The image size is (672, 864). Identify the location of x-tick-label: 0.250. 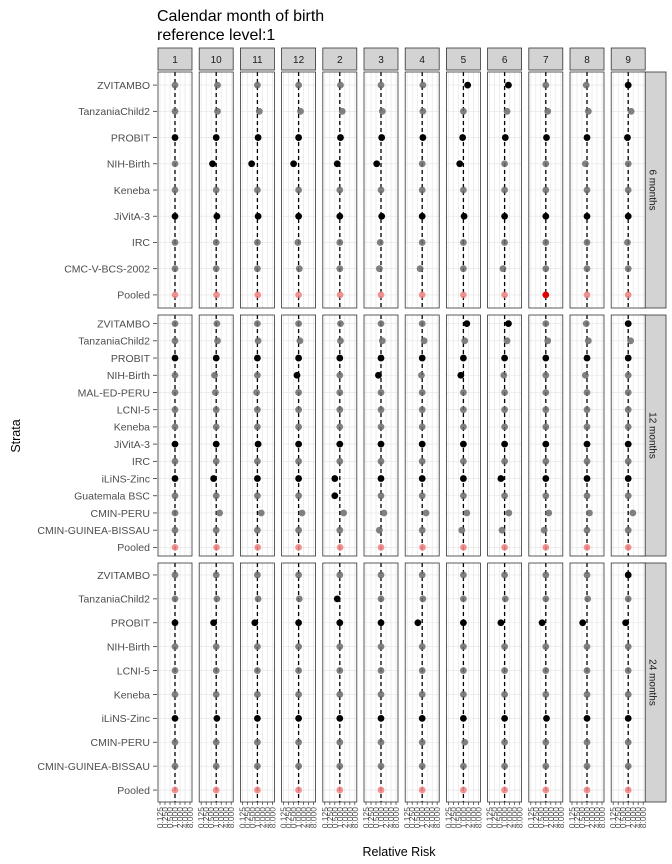
(495, 818).